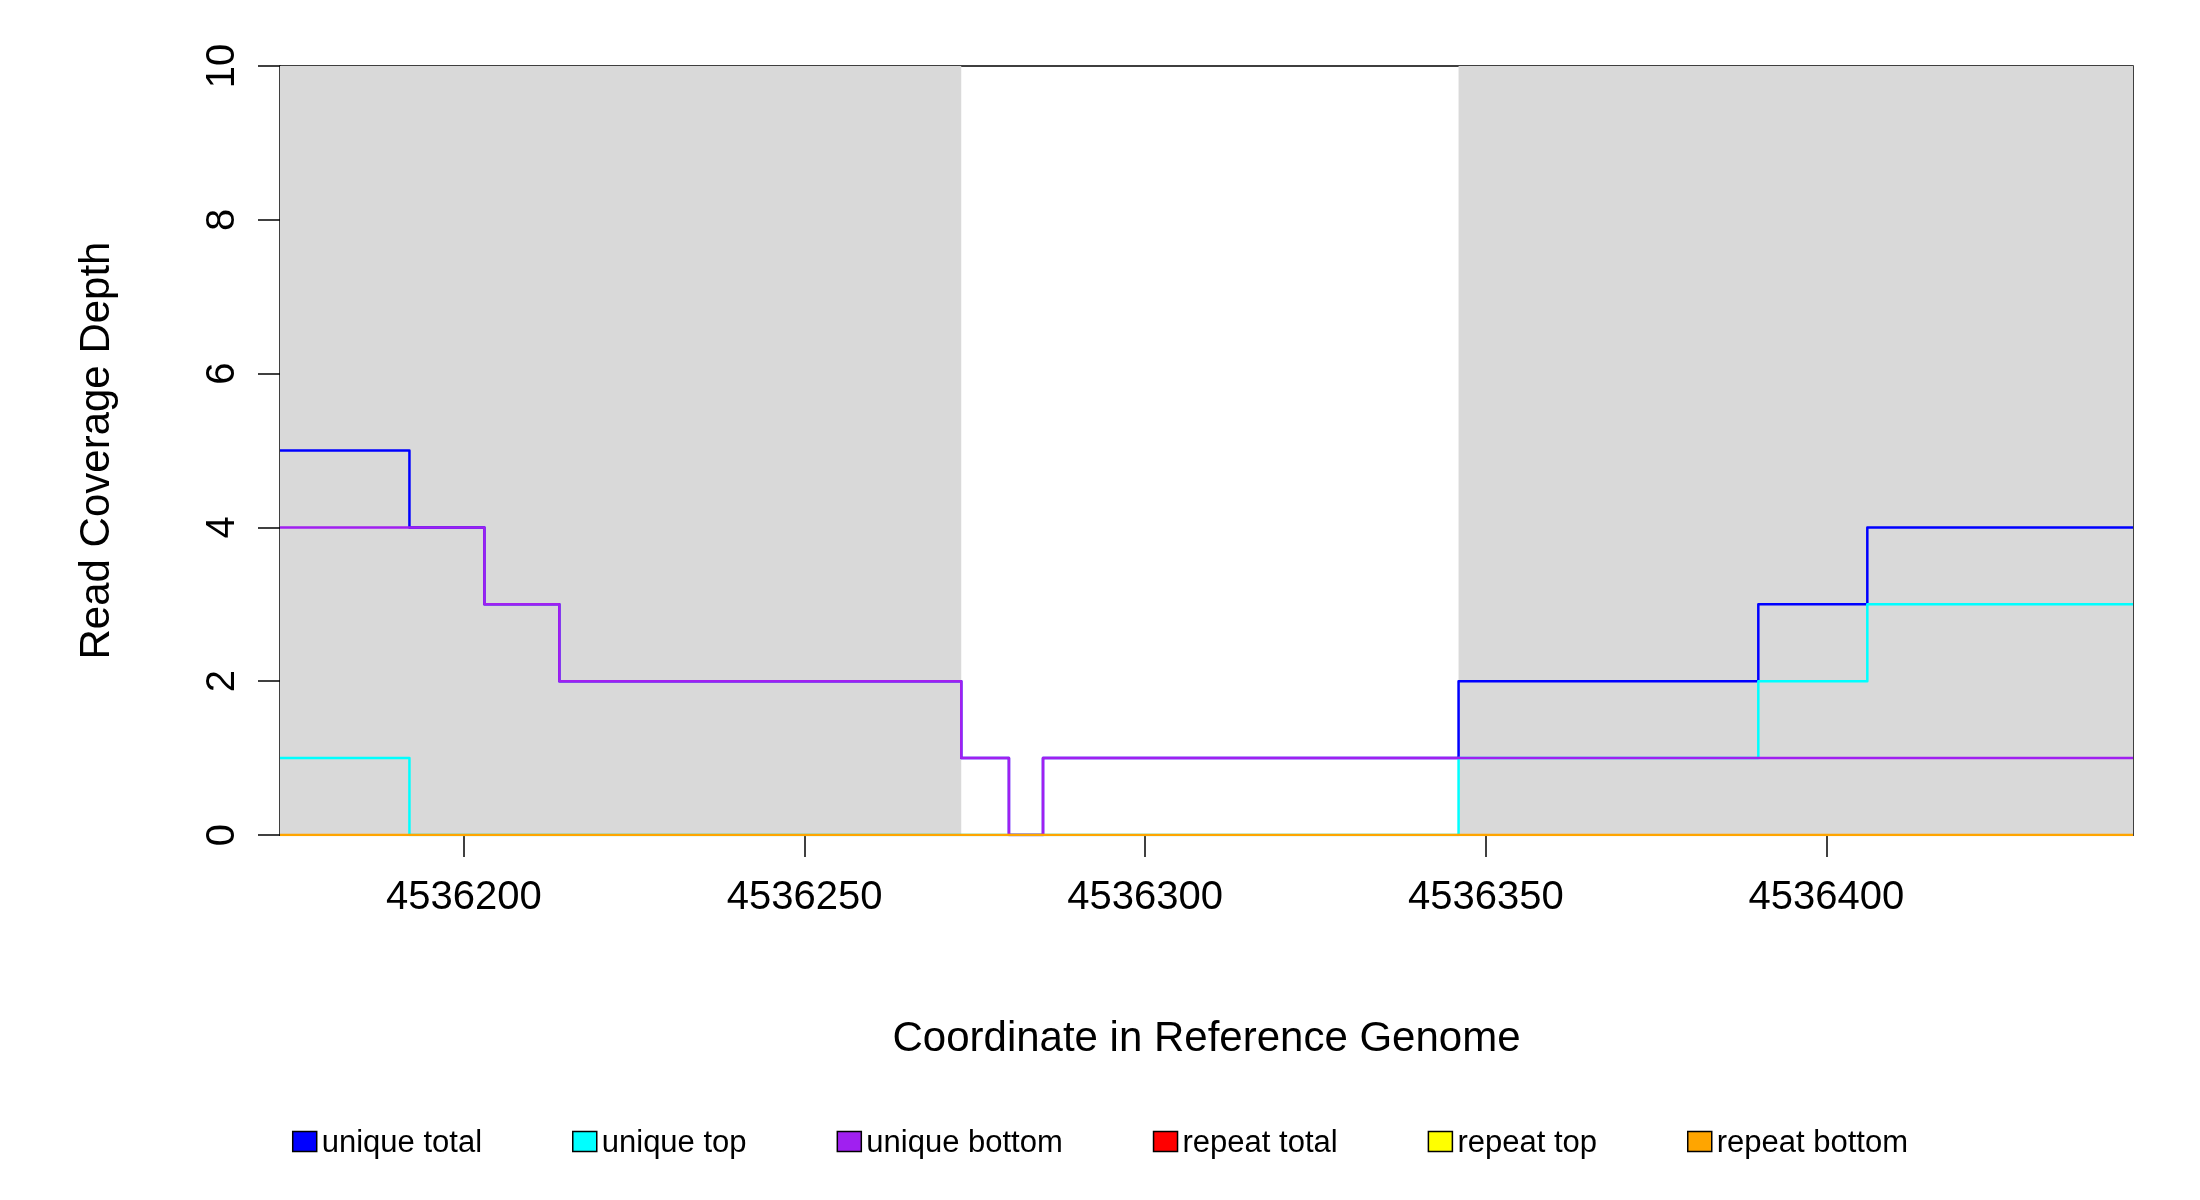 This screenshot has width=2200, height=1200. What do you see at coordinates (220, 66) in the screenshot?
I see `y-tick-label: 10` at bounding box center [220, 66].